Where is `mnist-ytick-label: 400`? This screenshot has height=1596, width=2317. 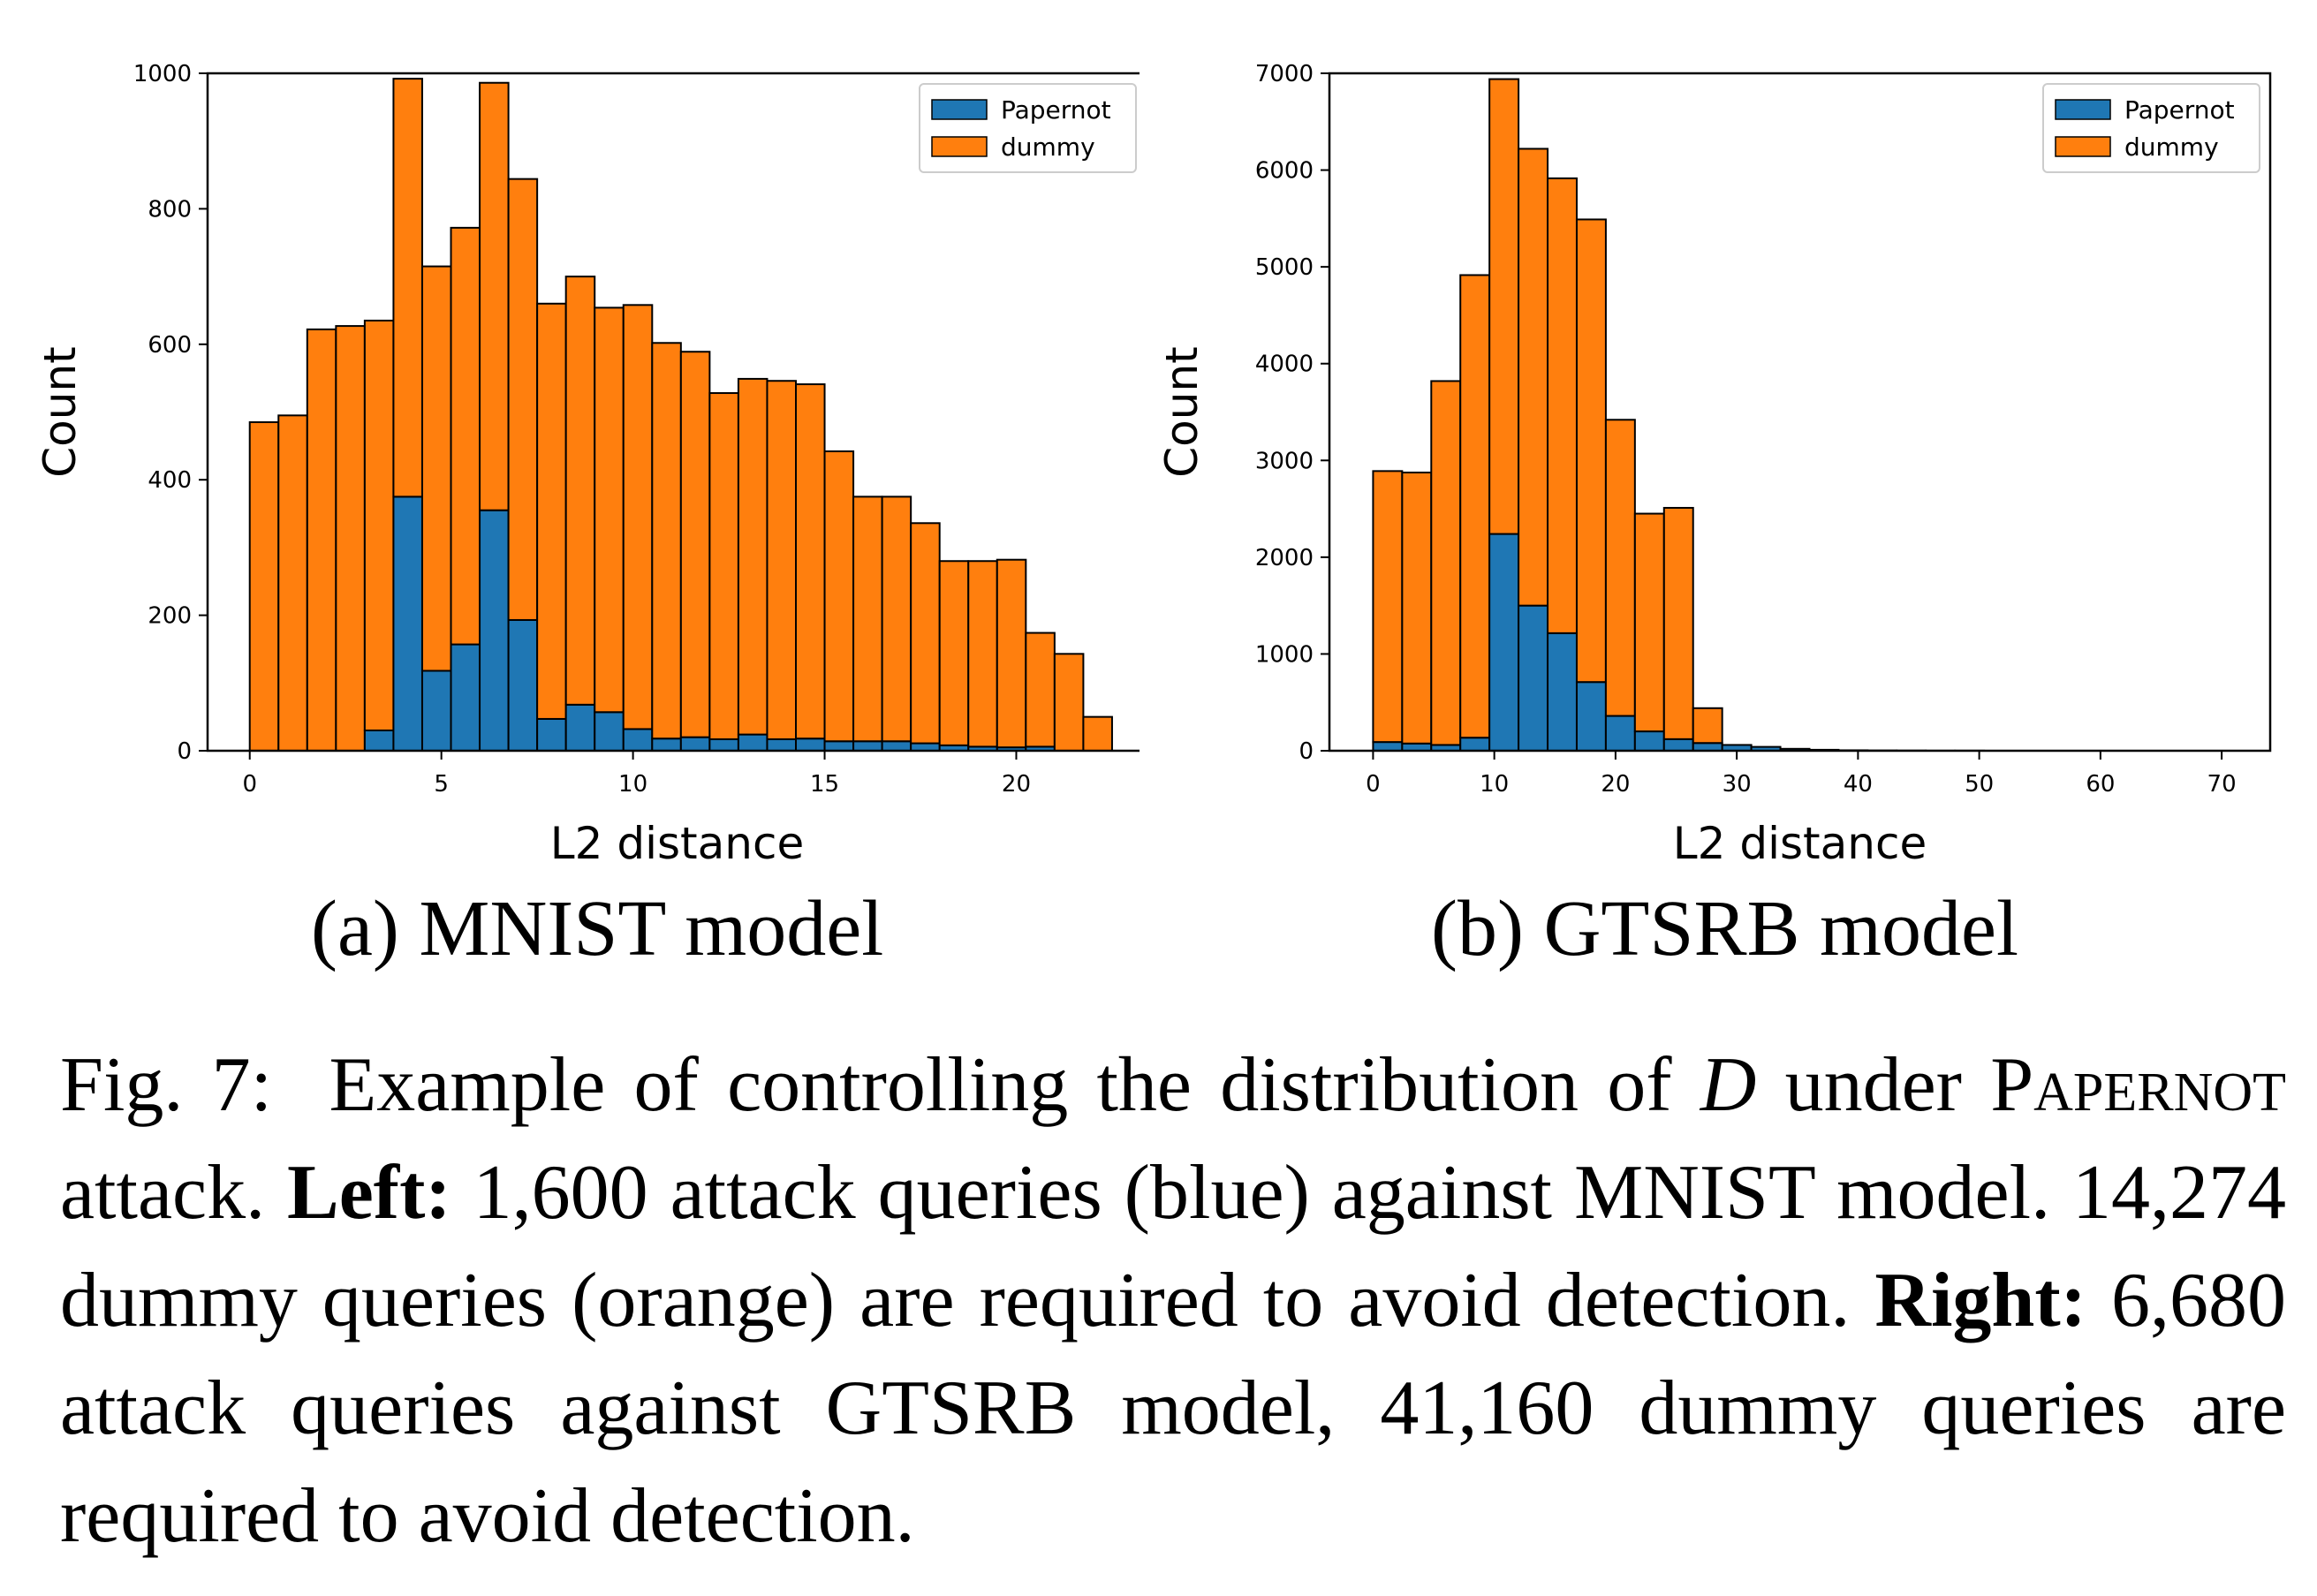
mnist-ytick-label: 400 is located at coordinates (170, 480).